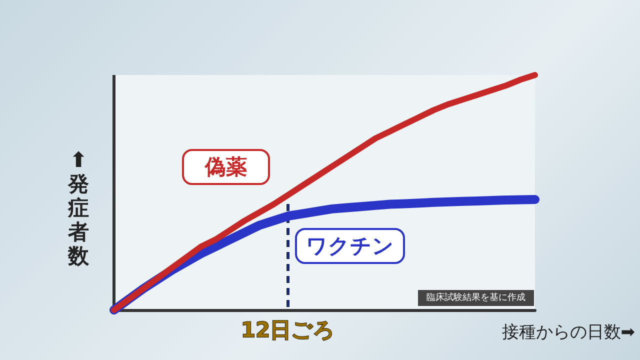 This screenshot has width=640, height=360. Describe the element at coordinates (350, 246) in the screenshot. I see `series-label: ワクチン` at that location.